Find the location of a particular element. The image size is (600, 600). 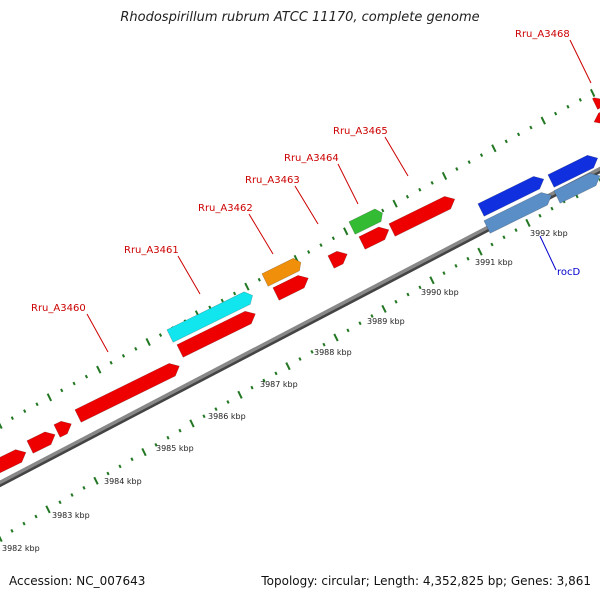

gene-label: Rru_A3468 is located at coordinates (542, 34).